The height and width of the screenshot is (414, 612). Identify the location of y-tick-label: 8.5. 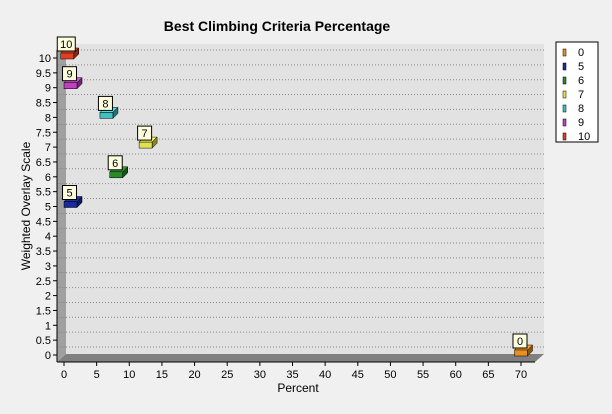
(43, 104).